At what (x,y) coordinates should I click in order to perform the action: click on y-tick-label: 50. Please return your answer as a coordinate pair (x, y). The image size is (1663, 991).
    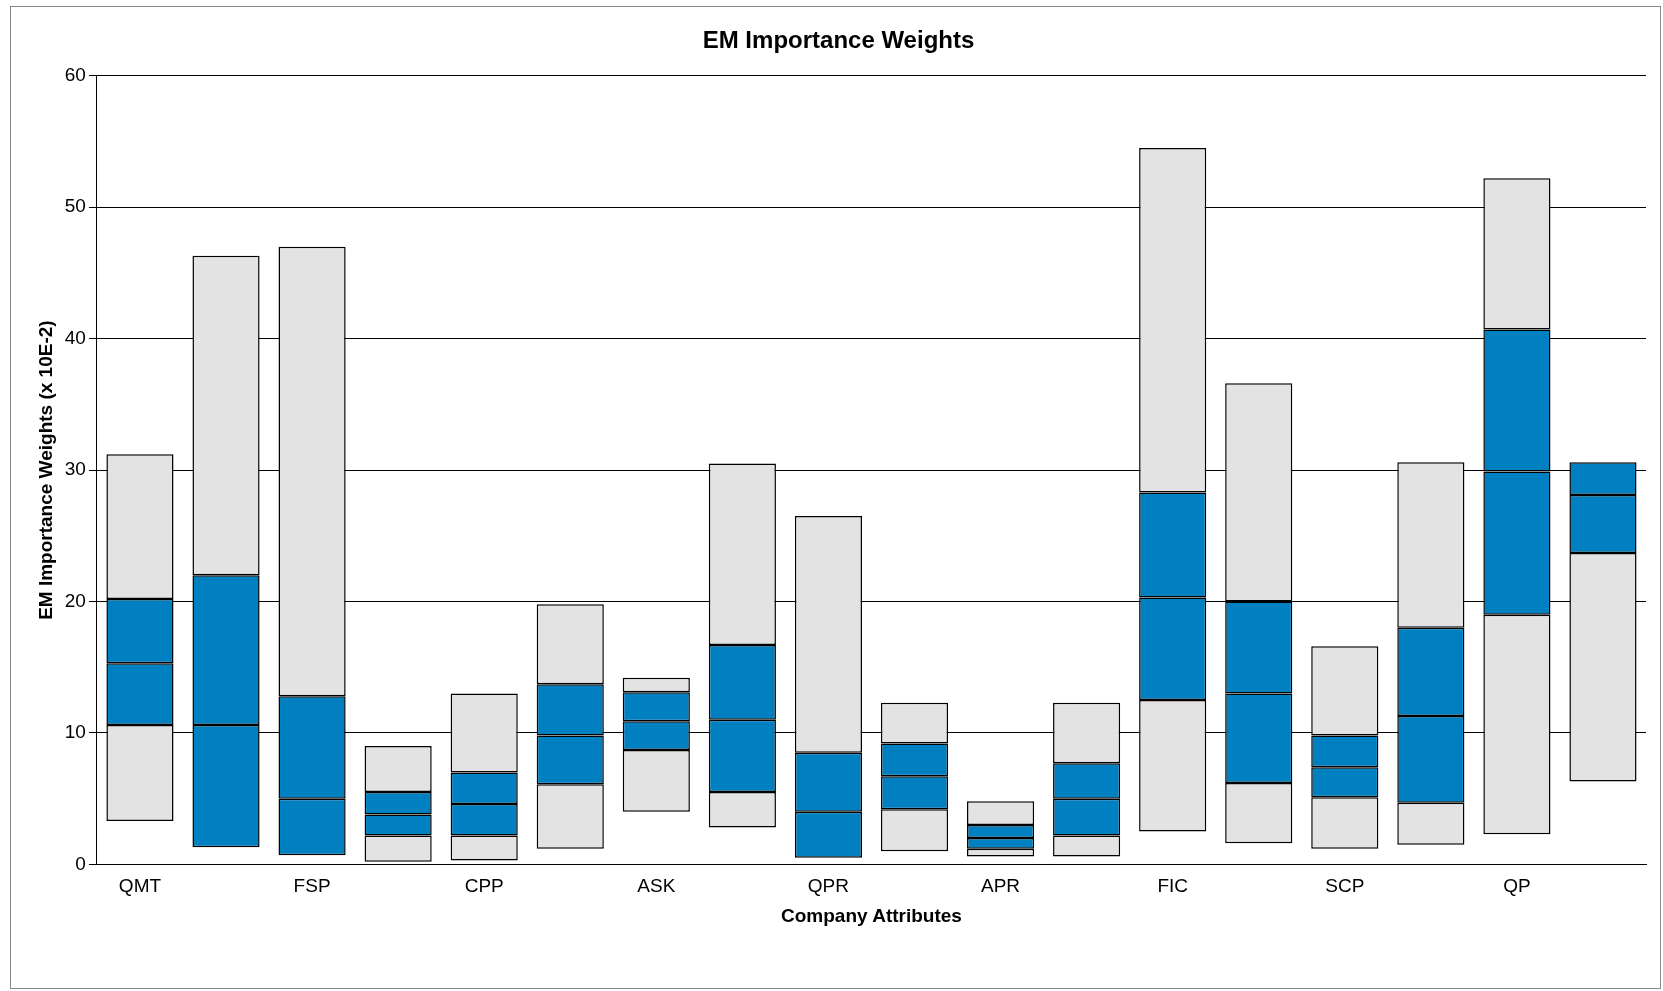
    Looking at the image, I should click on (75, 206).